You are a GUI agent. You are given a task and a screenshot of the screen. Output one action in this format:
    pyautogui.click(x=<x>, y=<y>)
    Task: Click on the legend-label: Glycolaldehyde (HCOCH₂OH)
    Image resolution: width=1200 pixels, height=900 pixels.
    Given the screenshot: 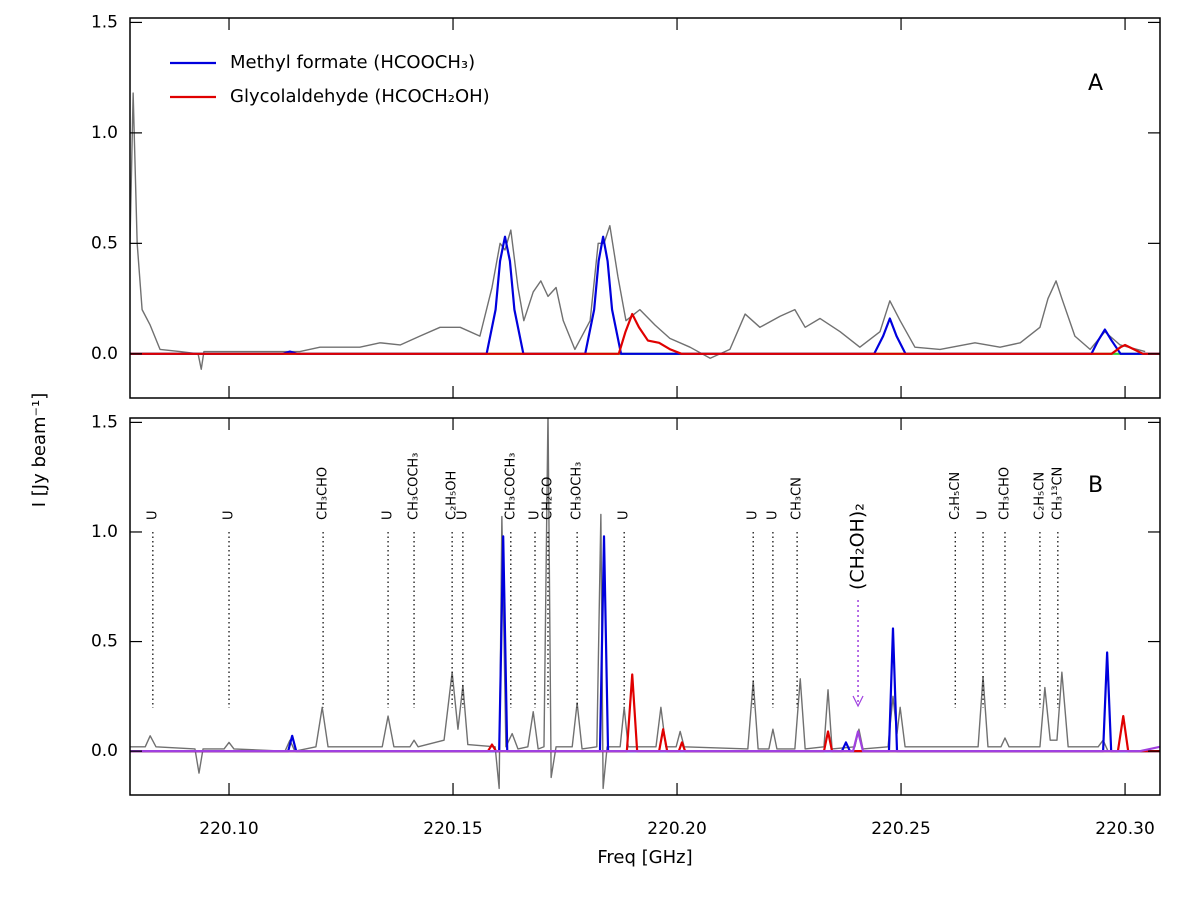 What is the action you would take?
    pyautogui.click(x=360, y=96)
    